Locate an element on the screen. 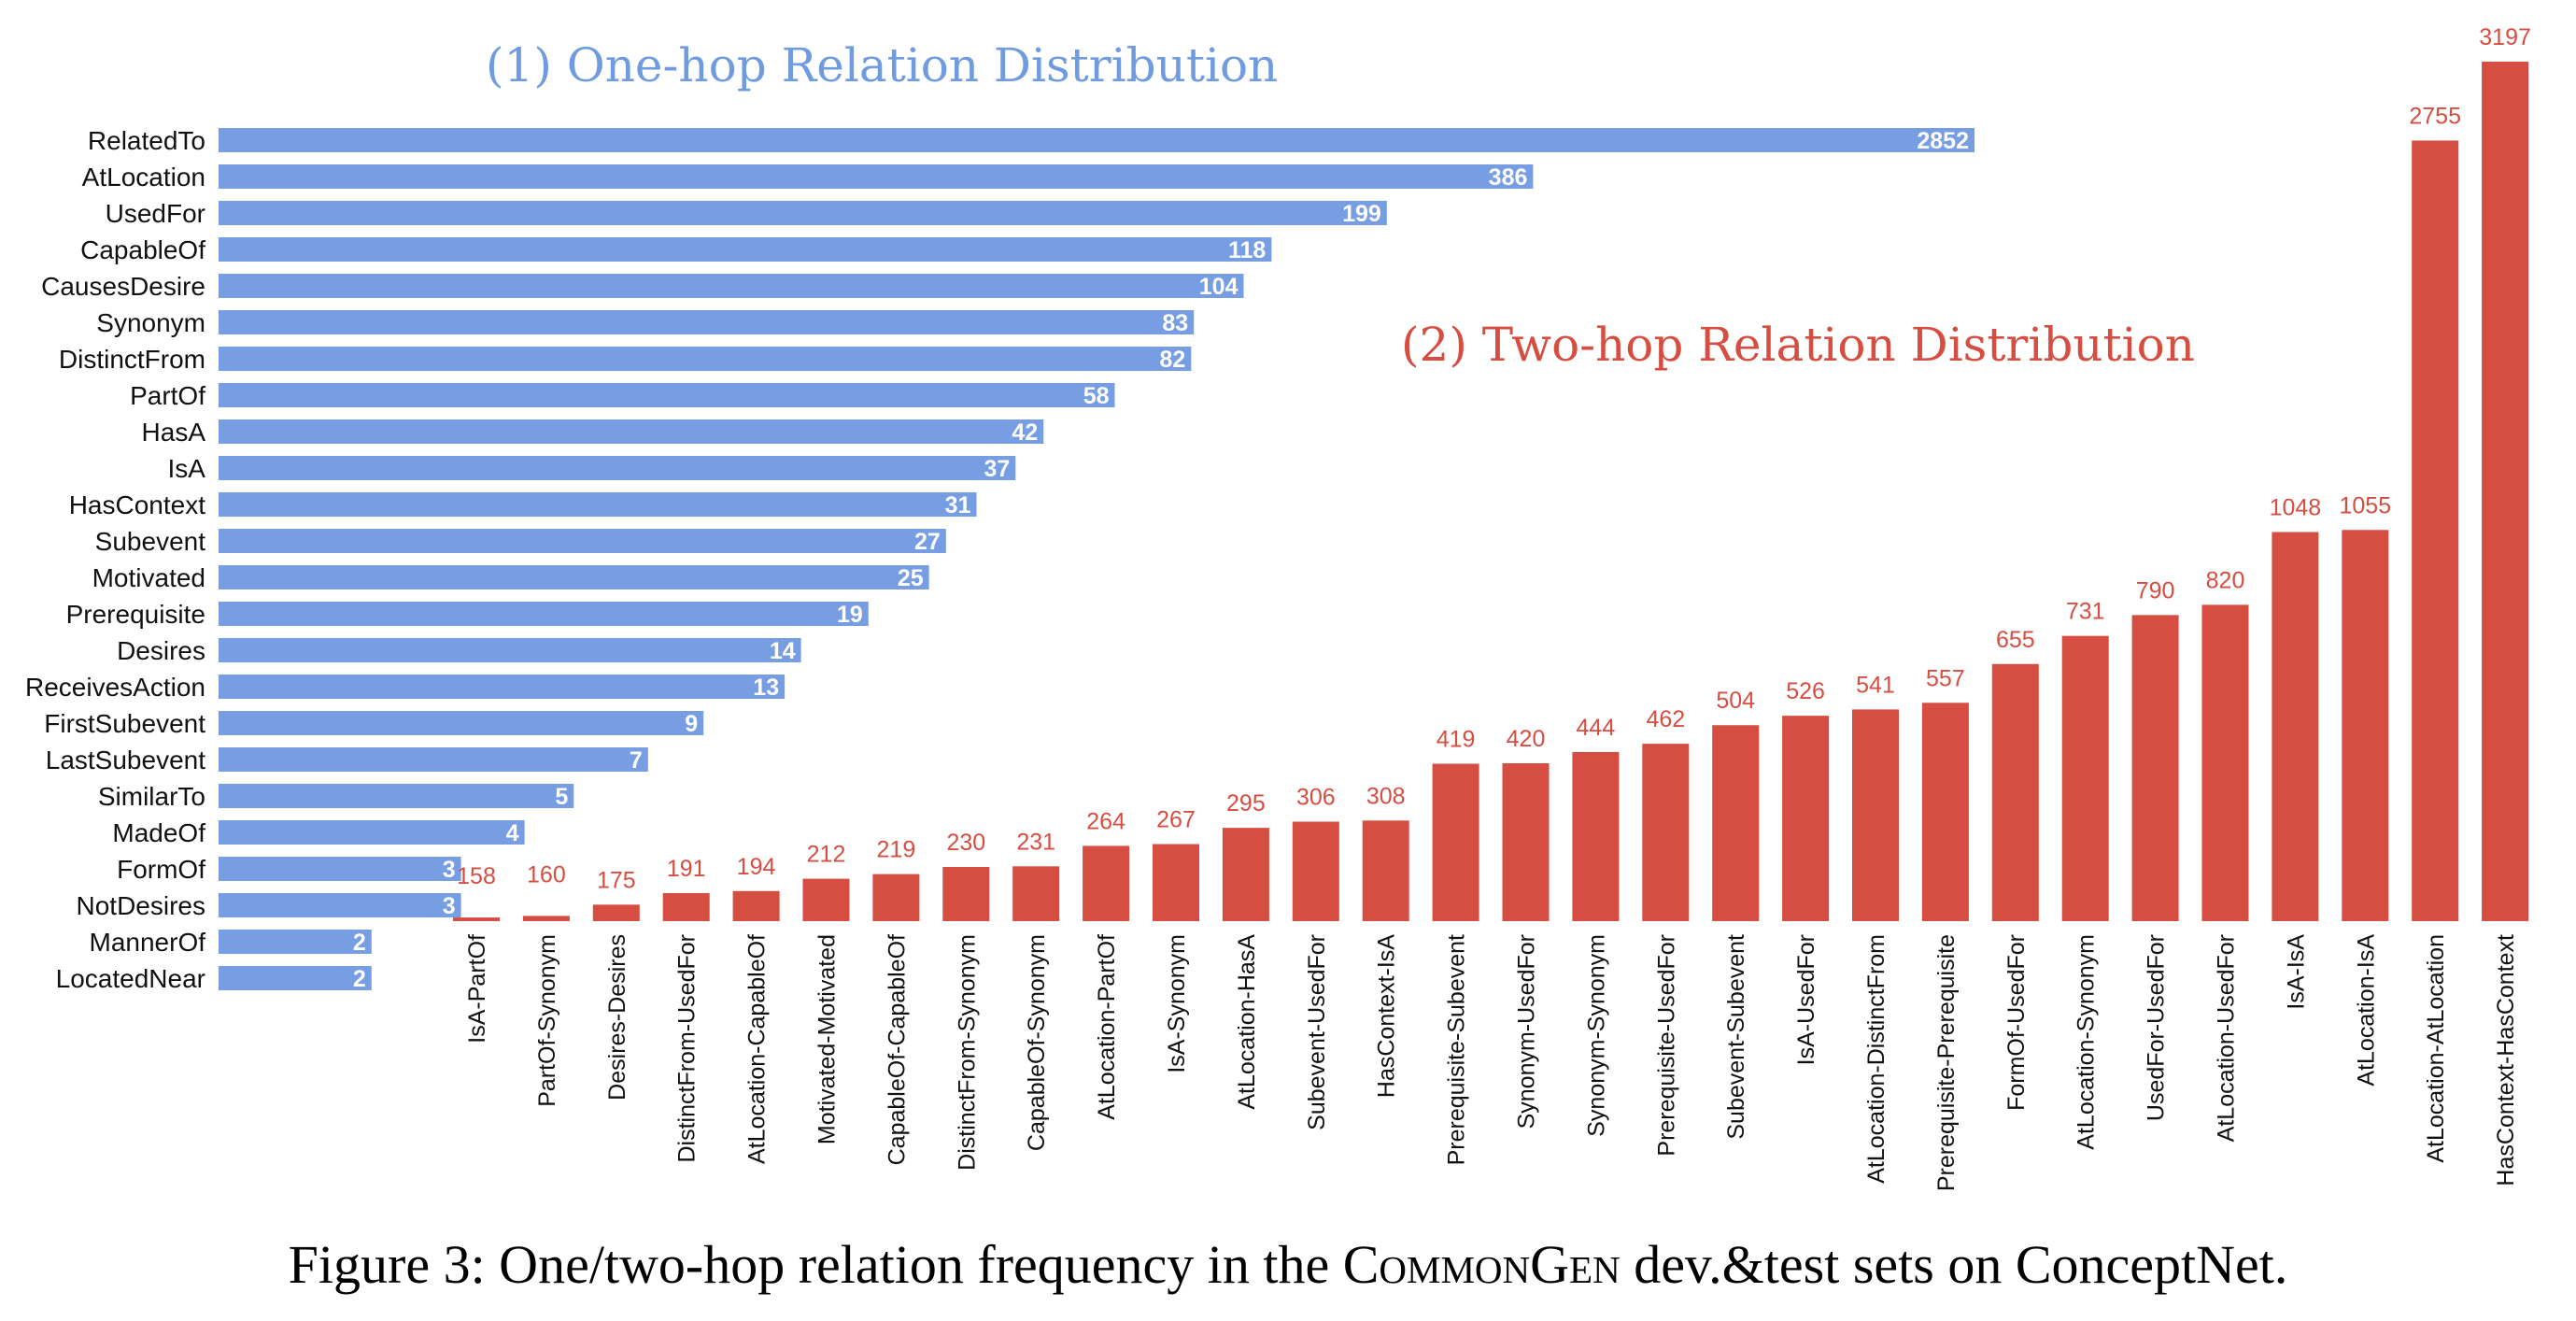 The height and width of the screenshot is (1321, 2576). two-hop-label-distinctfrom-usedfor: DistinctFrom-UsedFor is located at coordinates (687, 1048).